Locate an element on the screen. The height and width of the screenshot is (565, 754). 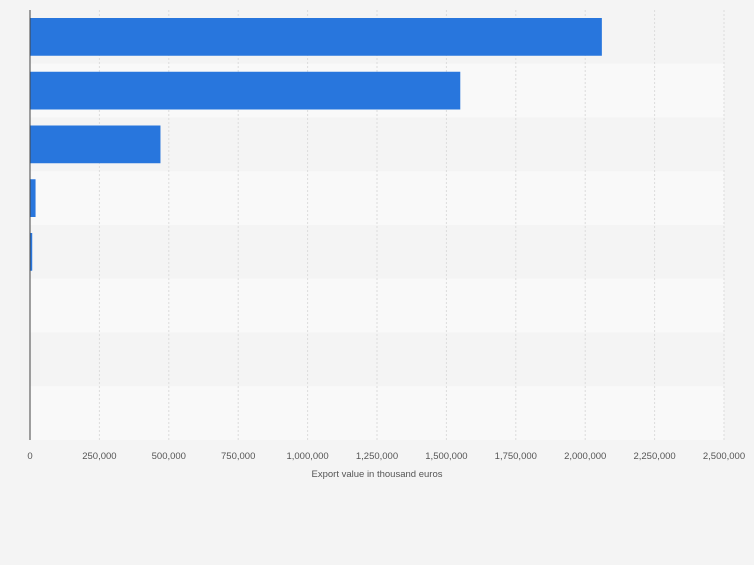
x-tick-label: 1,750,000 is located at coordinates (516, 456).